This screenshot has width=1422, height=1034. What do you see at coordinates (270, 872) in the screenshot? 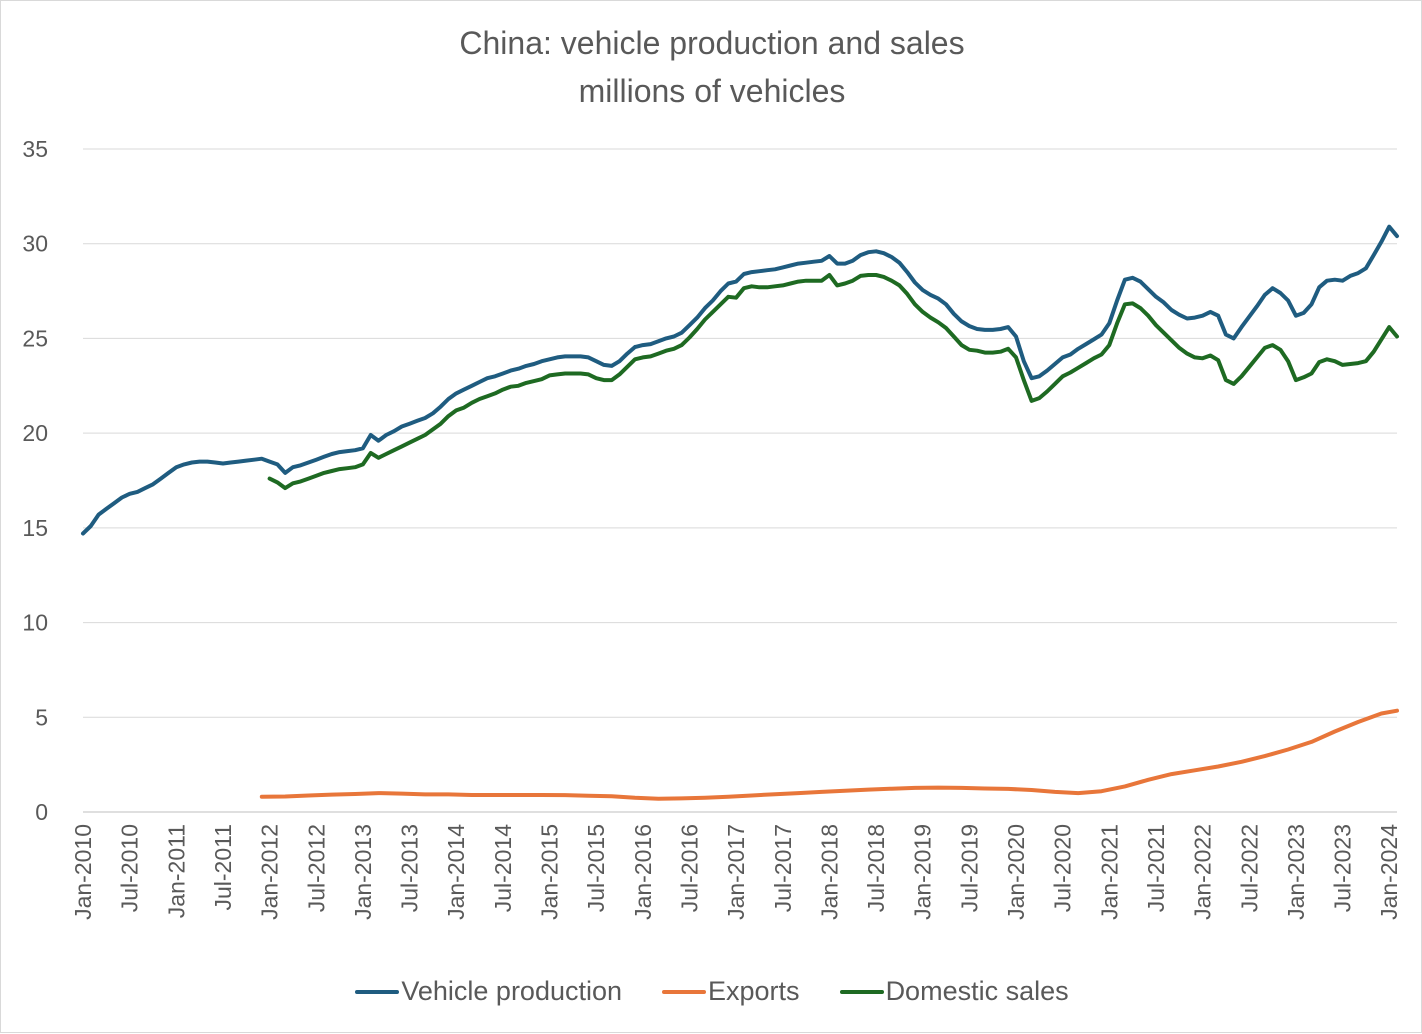
I see `x-tick-label: Jan-2012` at bounding box center [270, 872].